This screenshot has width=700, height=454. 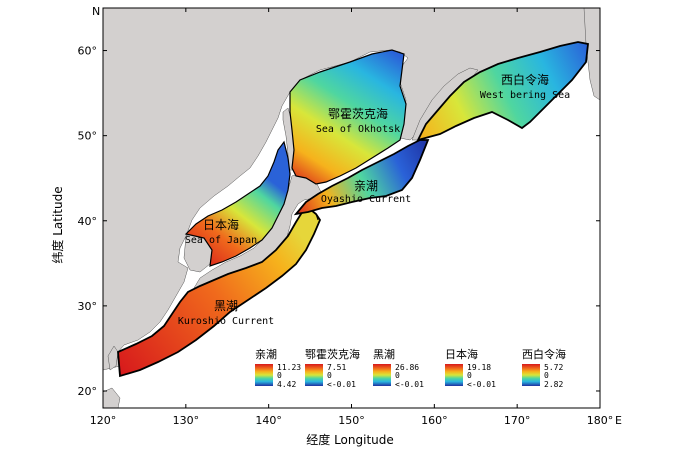 I want to click on legend-max: 26.86, so click(x=407, y=367).